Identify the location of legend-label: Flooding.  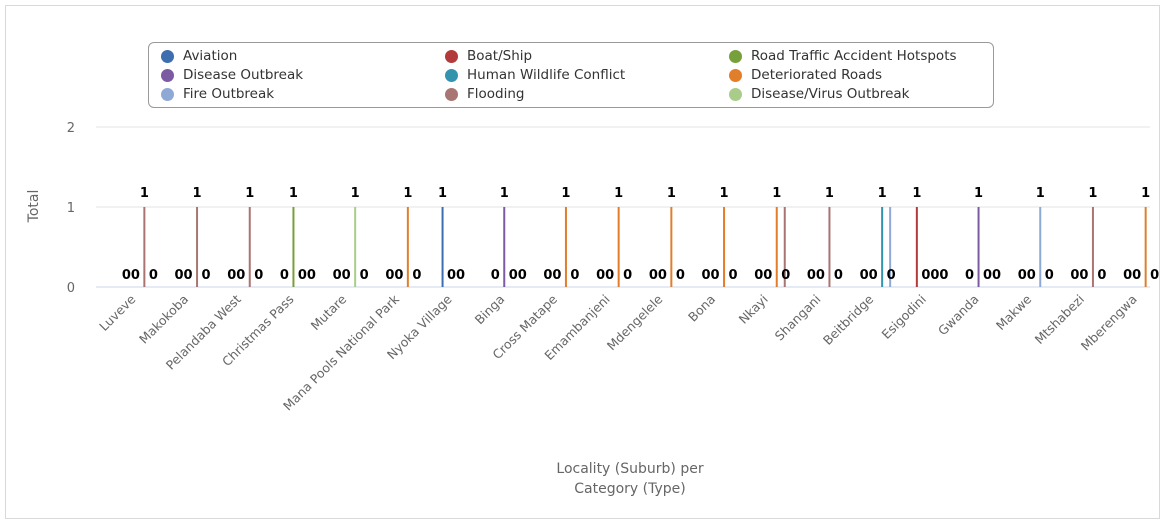
(496, 94).